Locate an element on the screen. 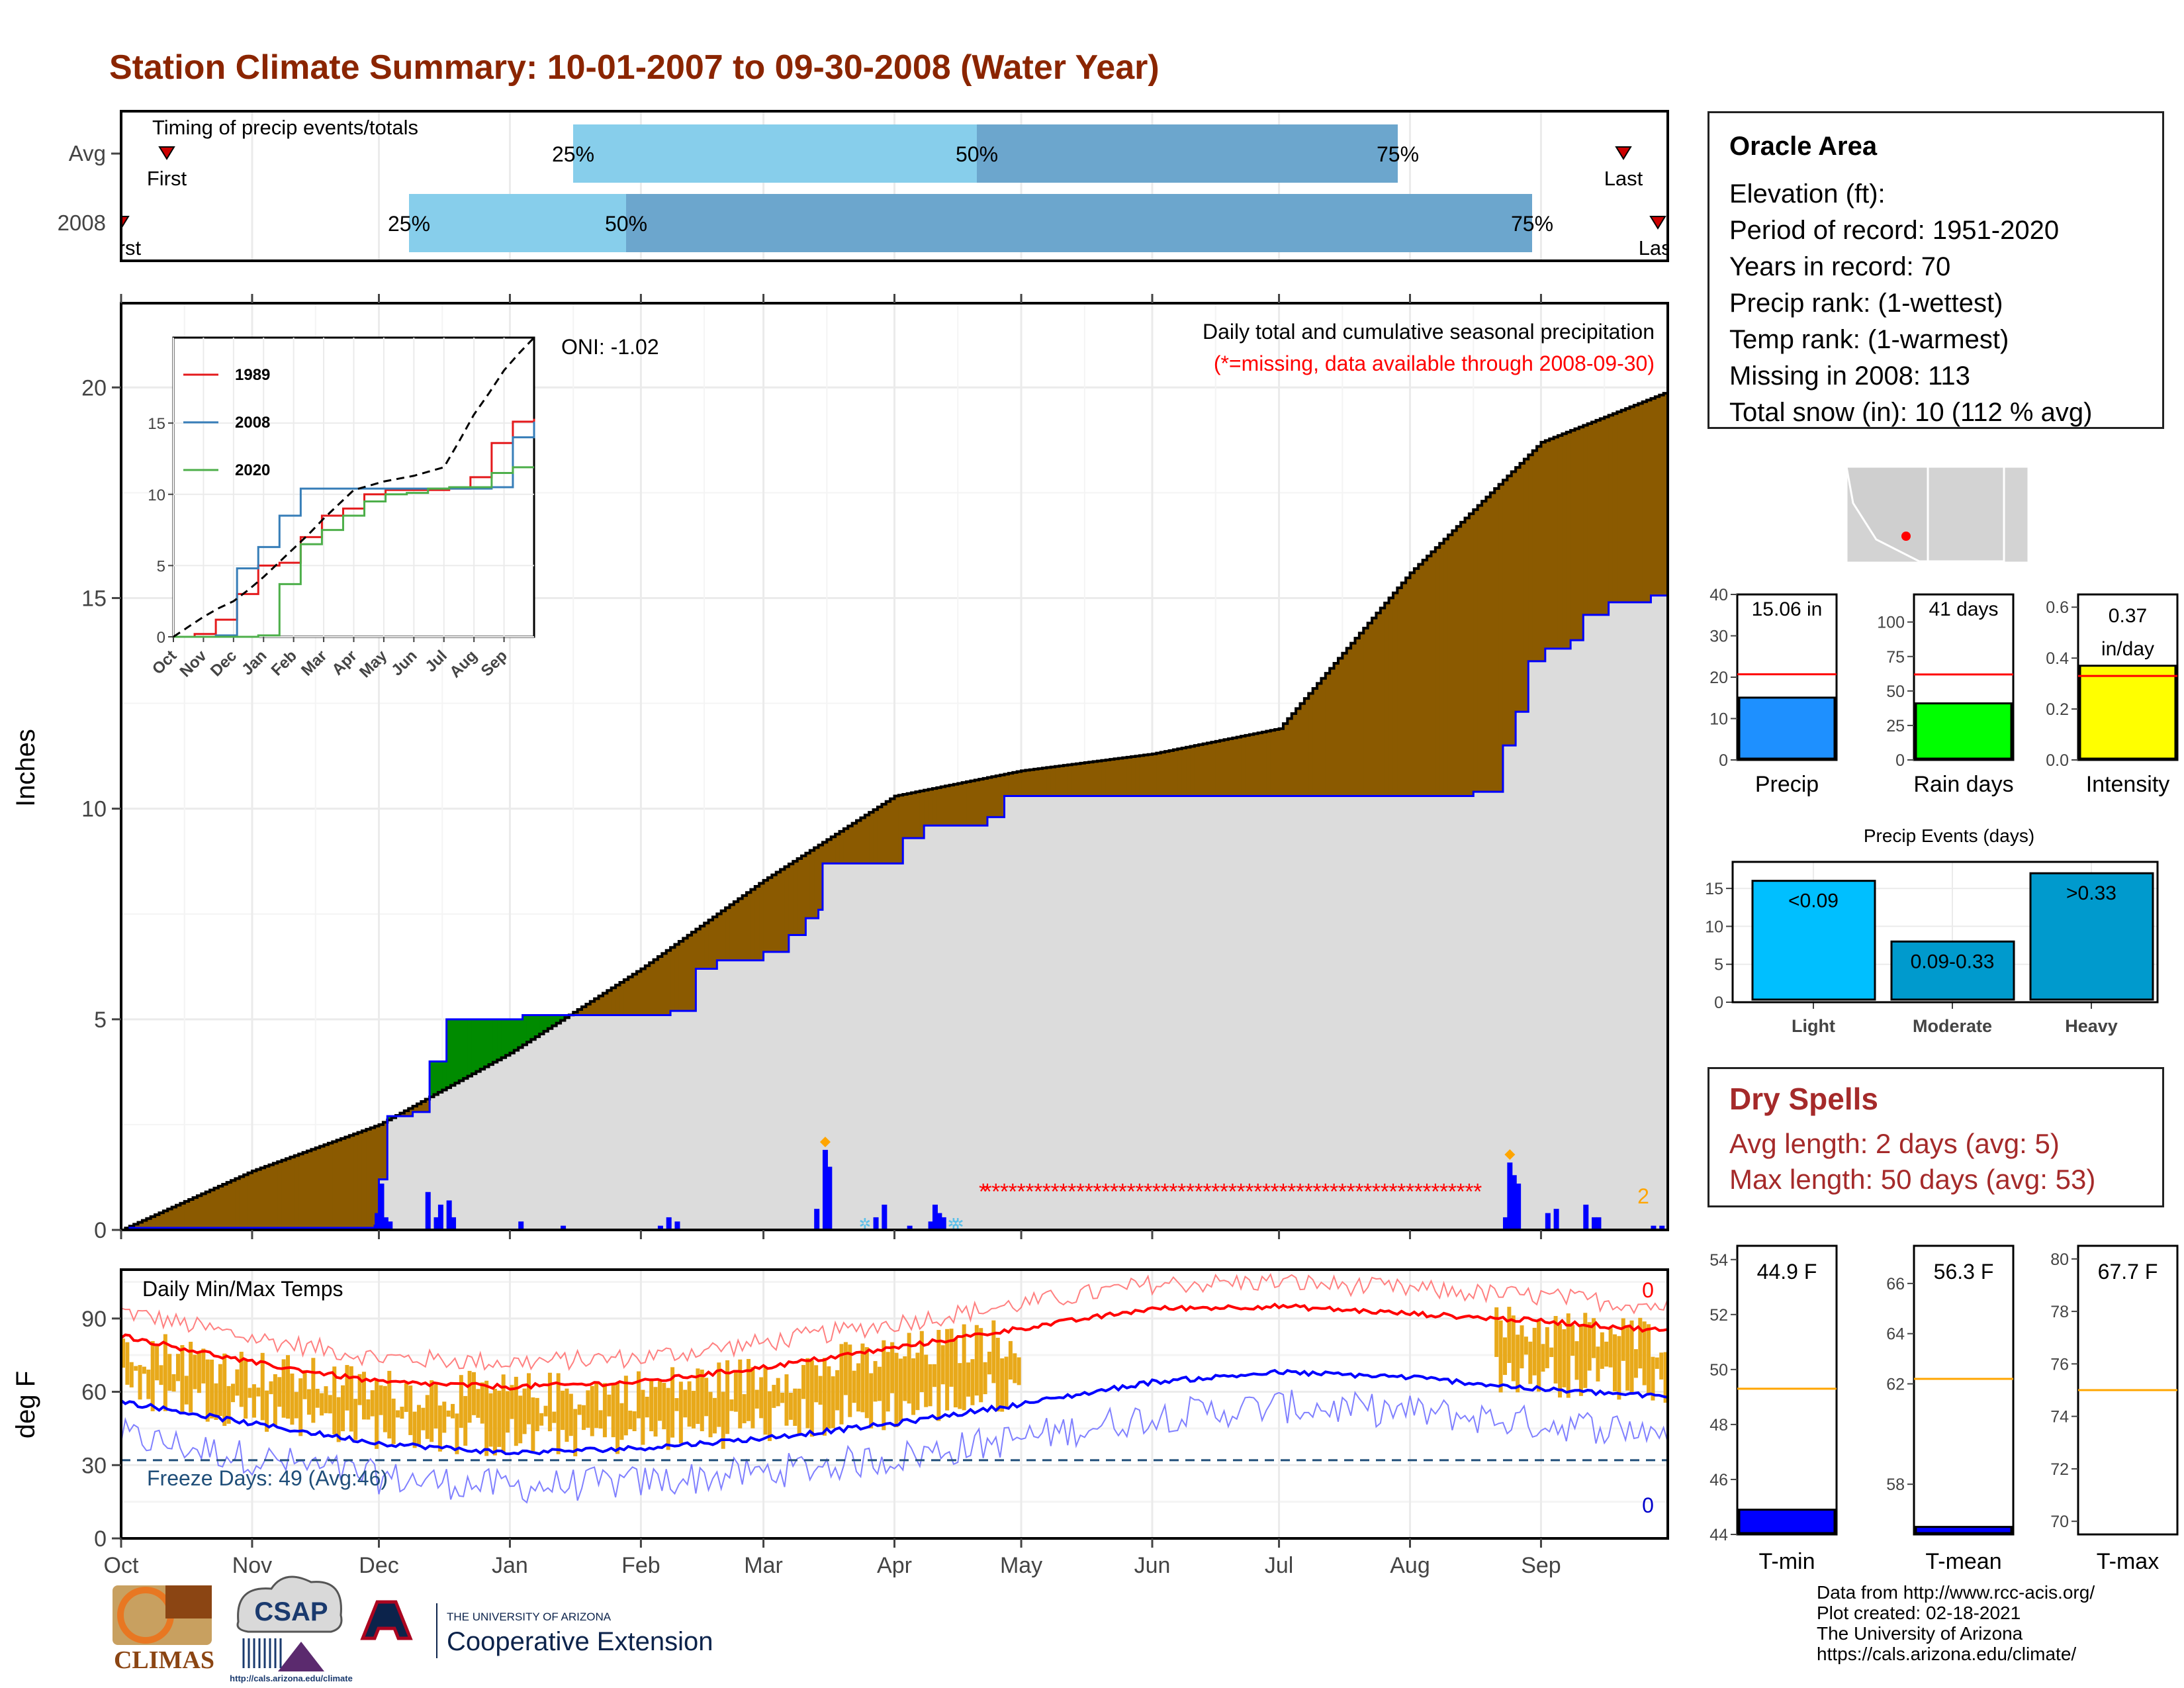  first-label: First is located at coordinates (167, 178).